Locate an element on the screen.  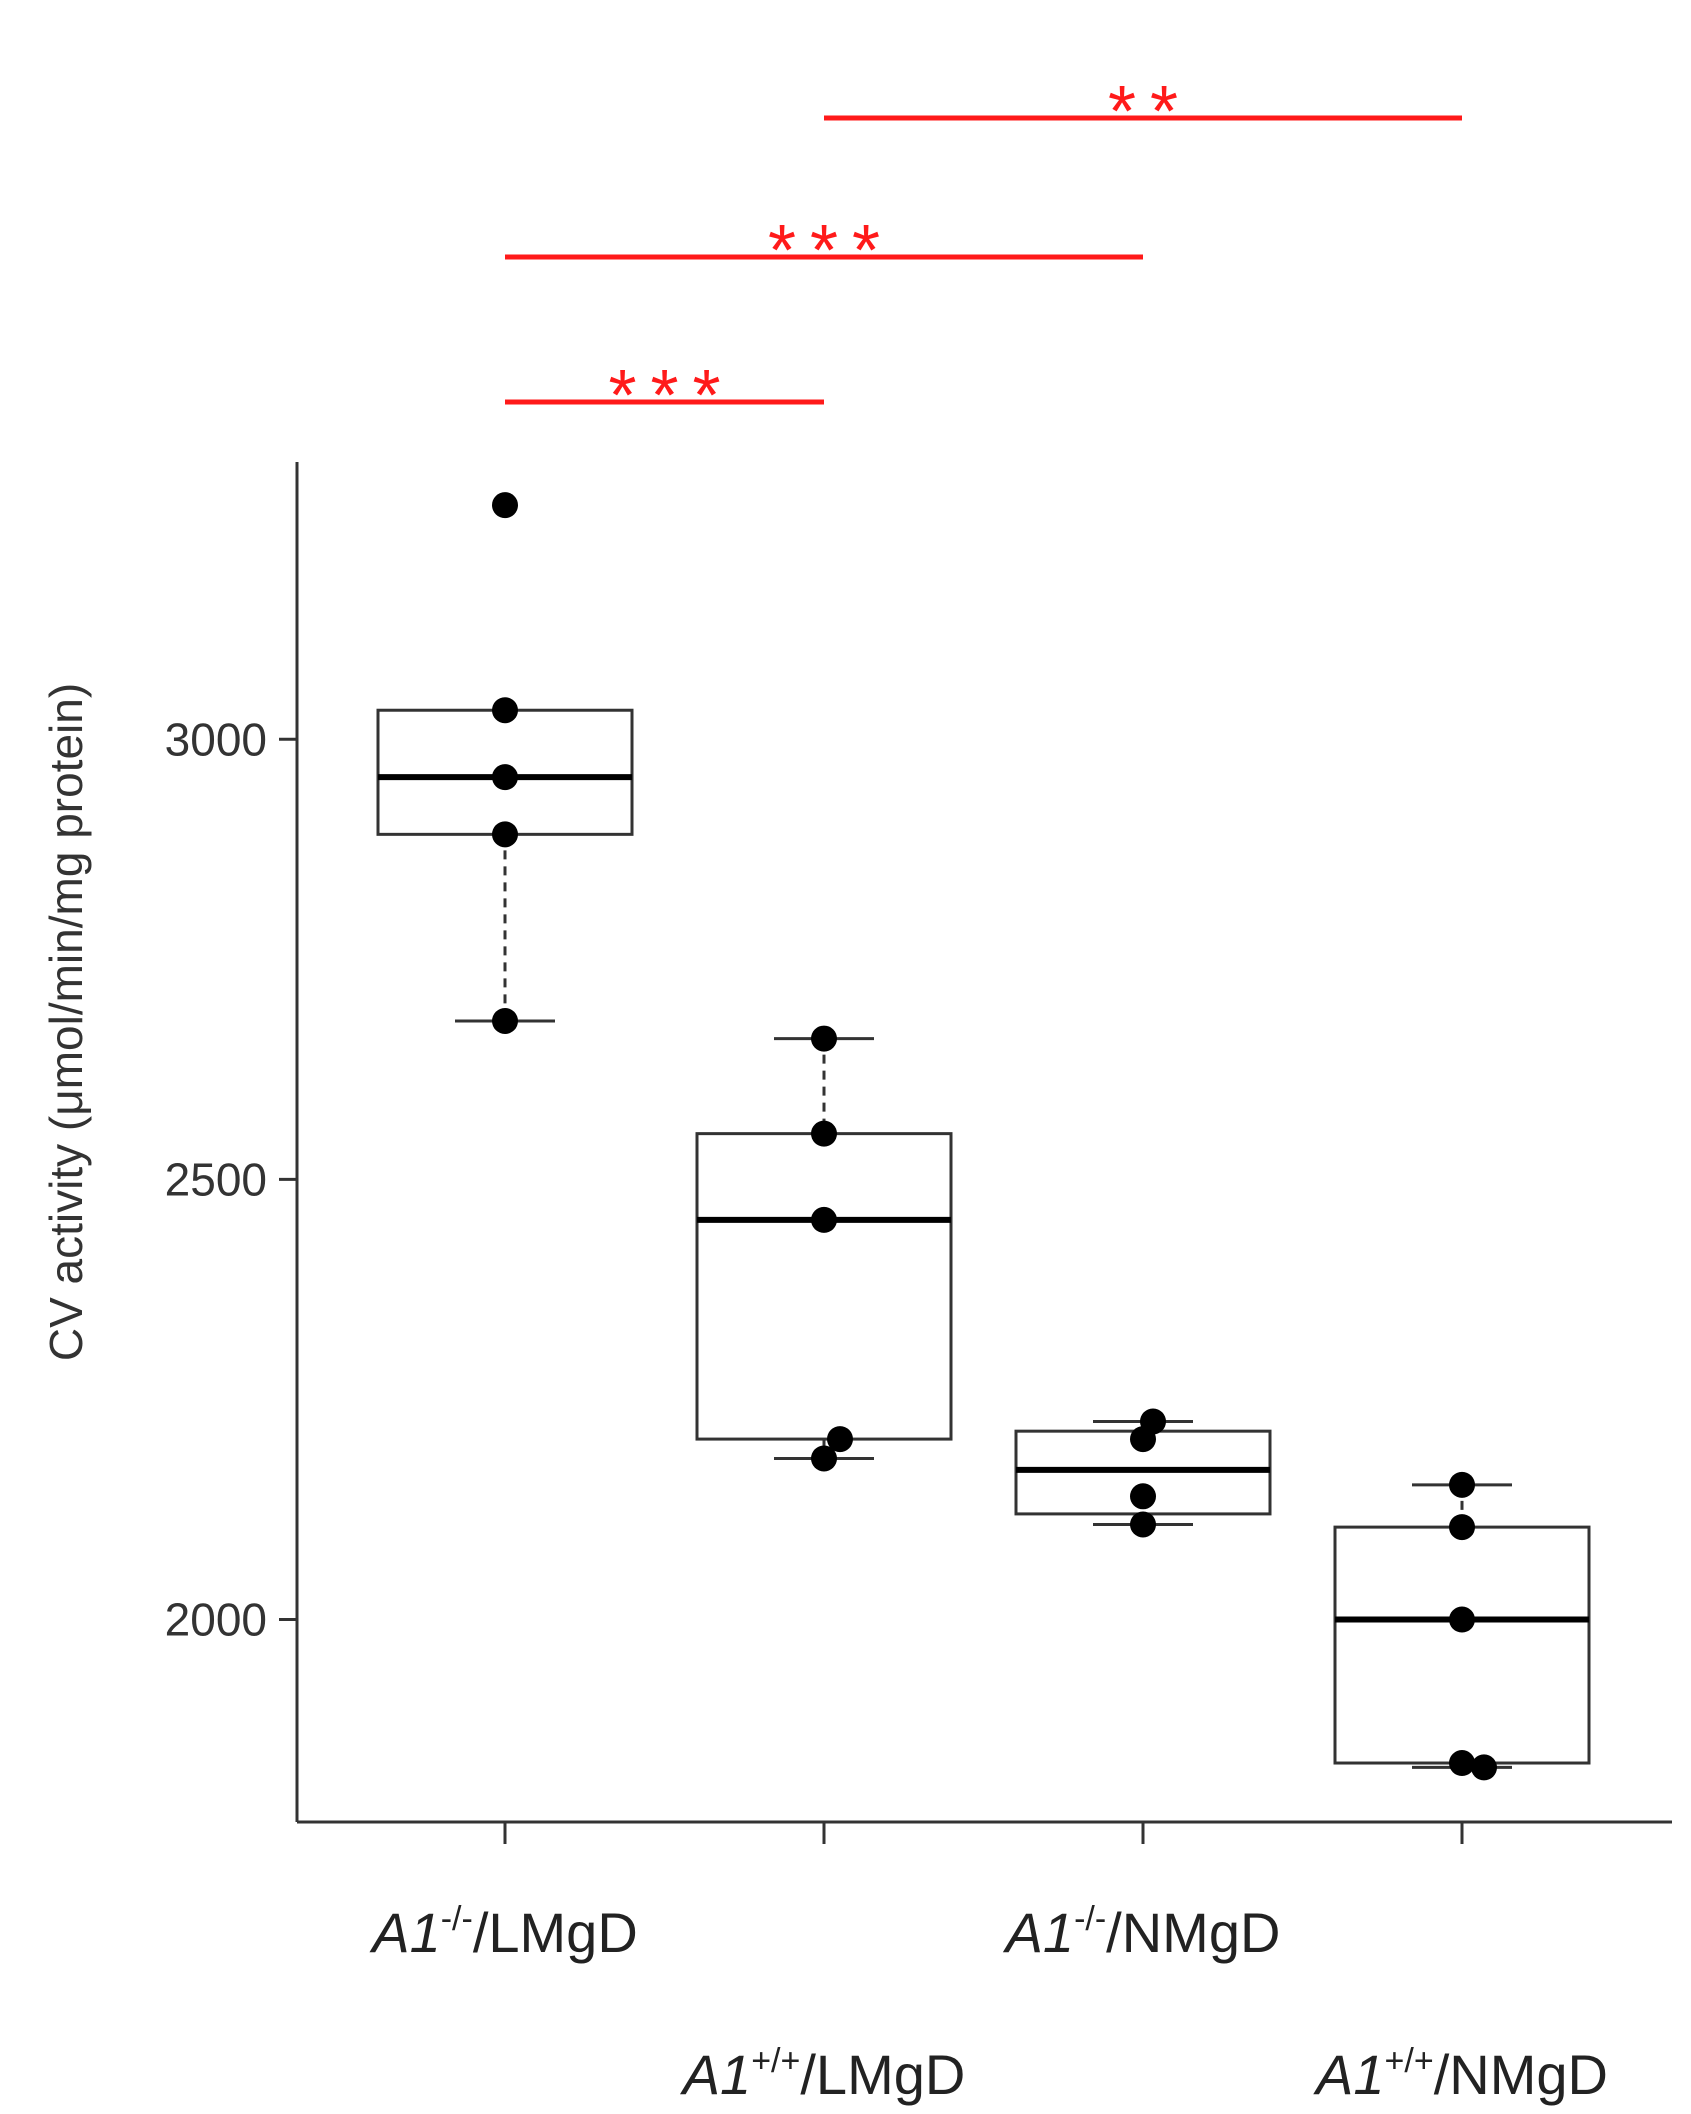
significance-brackets: ******** is located at coordinates (983, 254).